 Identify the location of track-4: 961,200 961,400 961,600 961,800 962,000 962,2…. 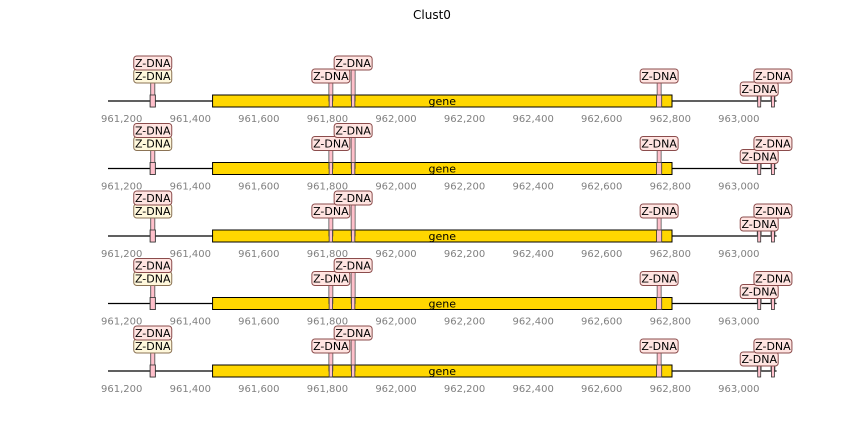
(447, 293).